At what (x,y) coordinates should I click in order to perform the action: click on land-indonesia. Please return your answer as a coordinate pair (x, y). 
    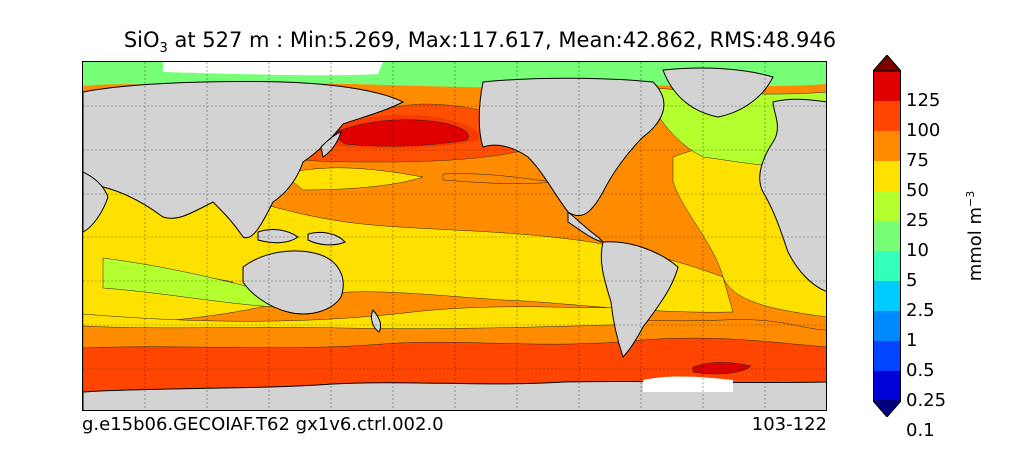
    Looking at the image, I should click on (278, 236).